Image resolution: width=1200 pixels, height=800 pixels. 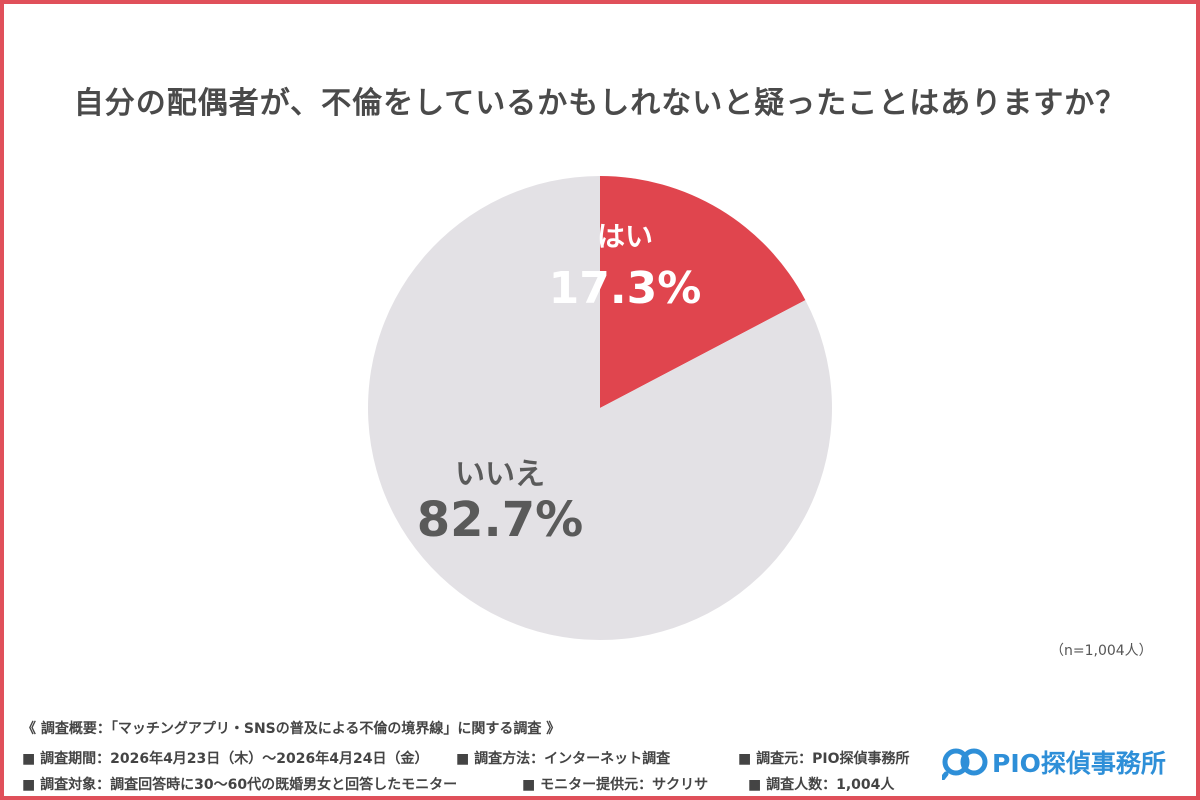 What do you see at coordinates (600, 103) in the screenshot?
I see `chart-title: 自分の配偶者が、不倫をしているかもしれないと疑ったことはありますか？` at bounding box center [600, 103].